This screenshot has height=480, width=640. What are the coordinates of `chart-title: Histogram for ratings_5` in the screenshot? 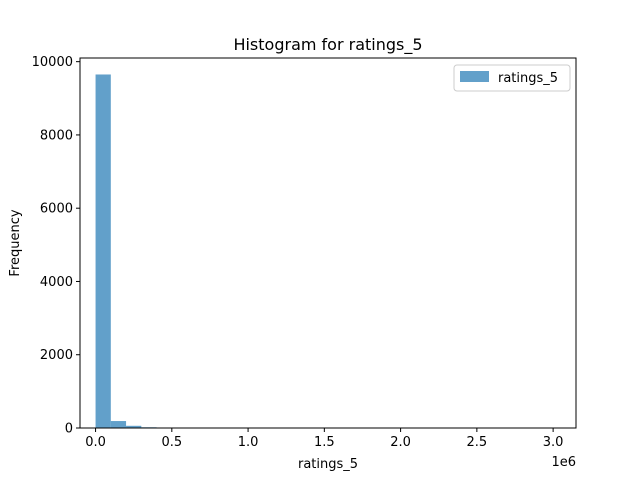 It's located at (327, 45).